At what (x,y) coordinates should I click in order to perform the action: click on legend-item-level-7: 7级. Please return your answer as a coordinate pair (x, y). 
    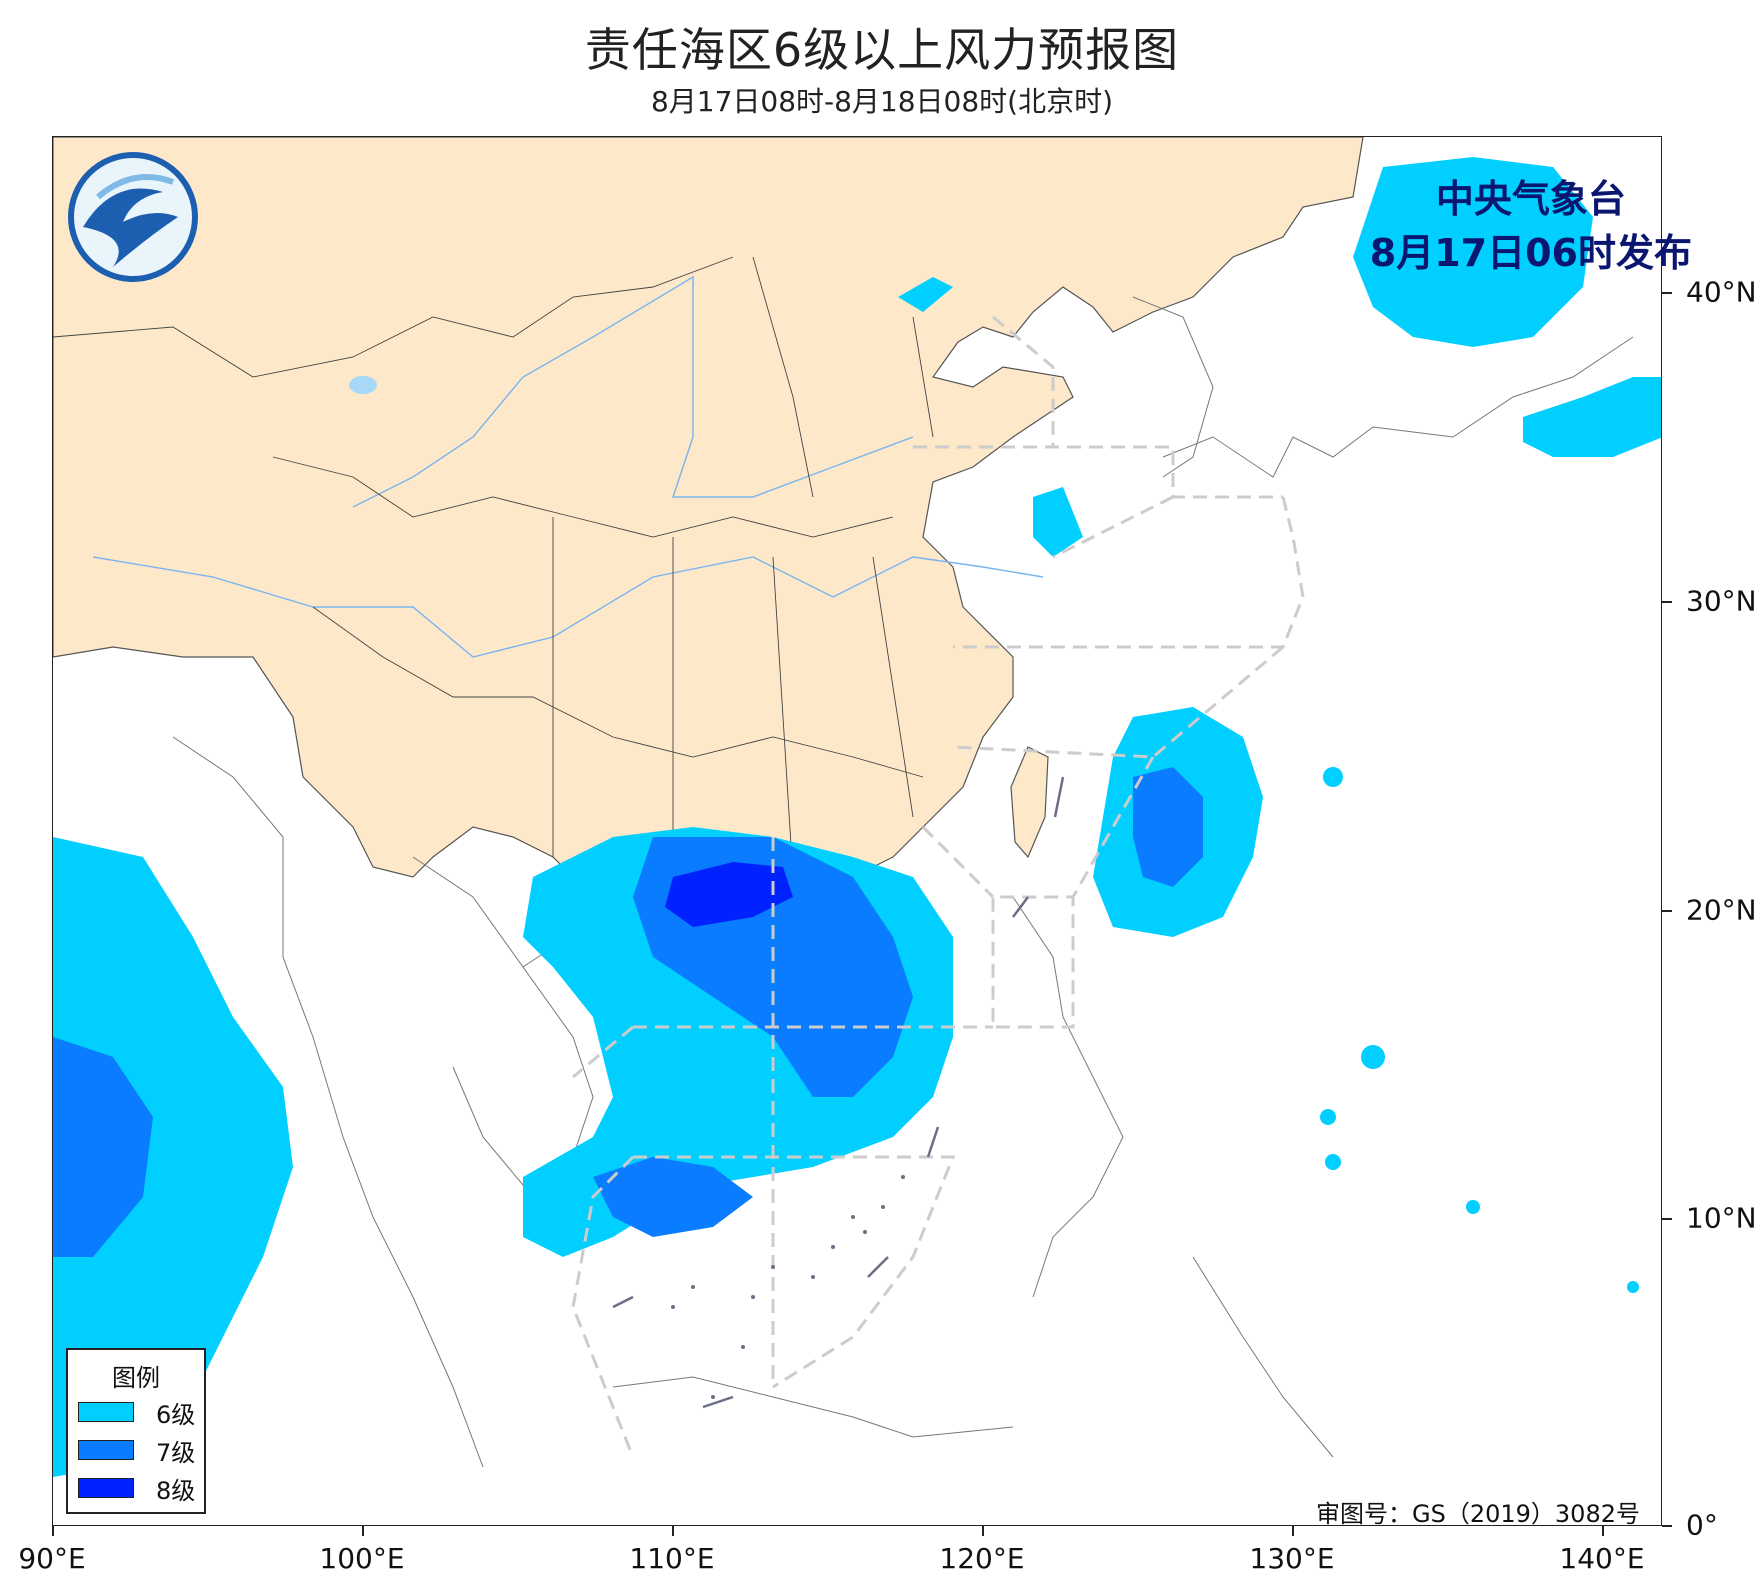
    Looking at the image, I should click on (141, 1450).